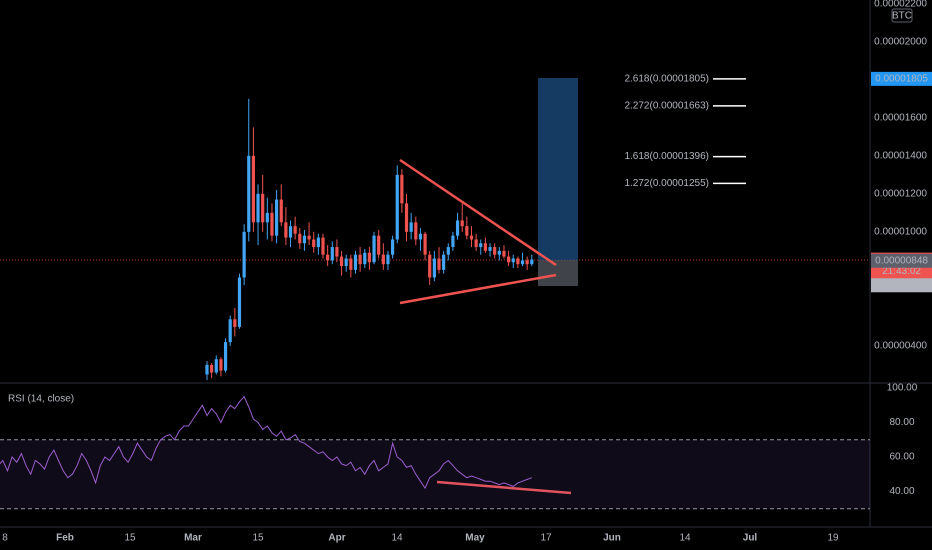  Describe the element at coordinates (65, 538) in the screenshot. I see `x-tick-label: Feb` at that location.